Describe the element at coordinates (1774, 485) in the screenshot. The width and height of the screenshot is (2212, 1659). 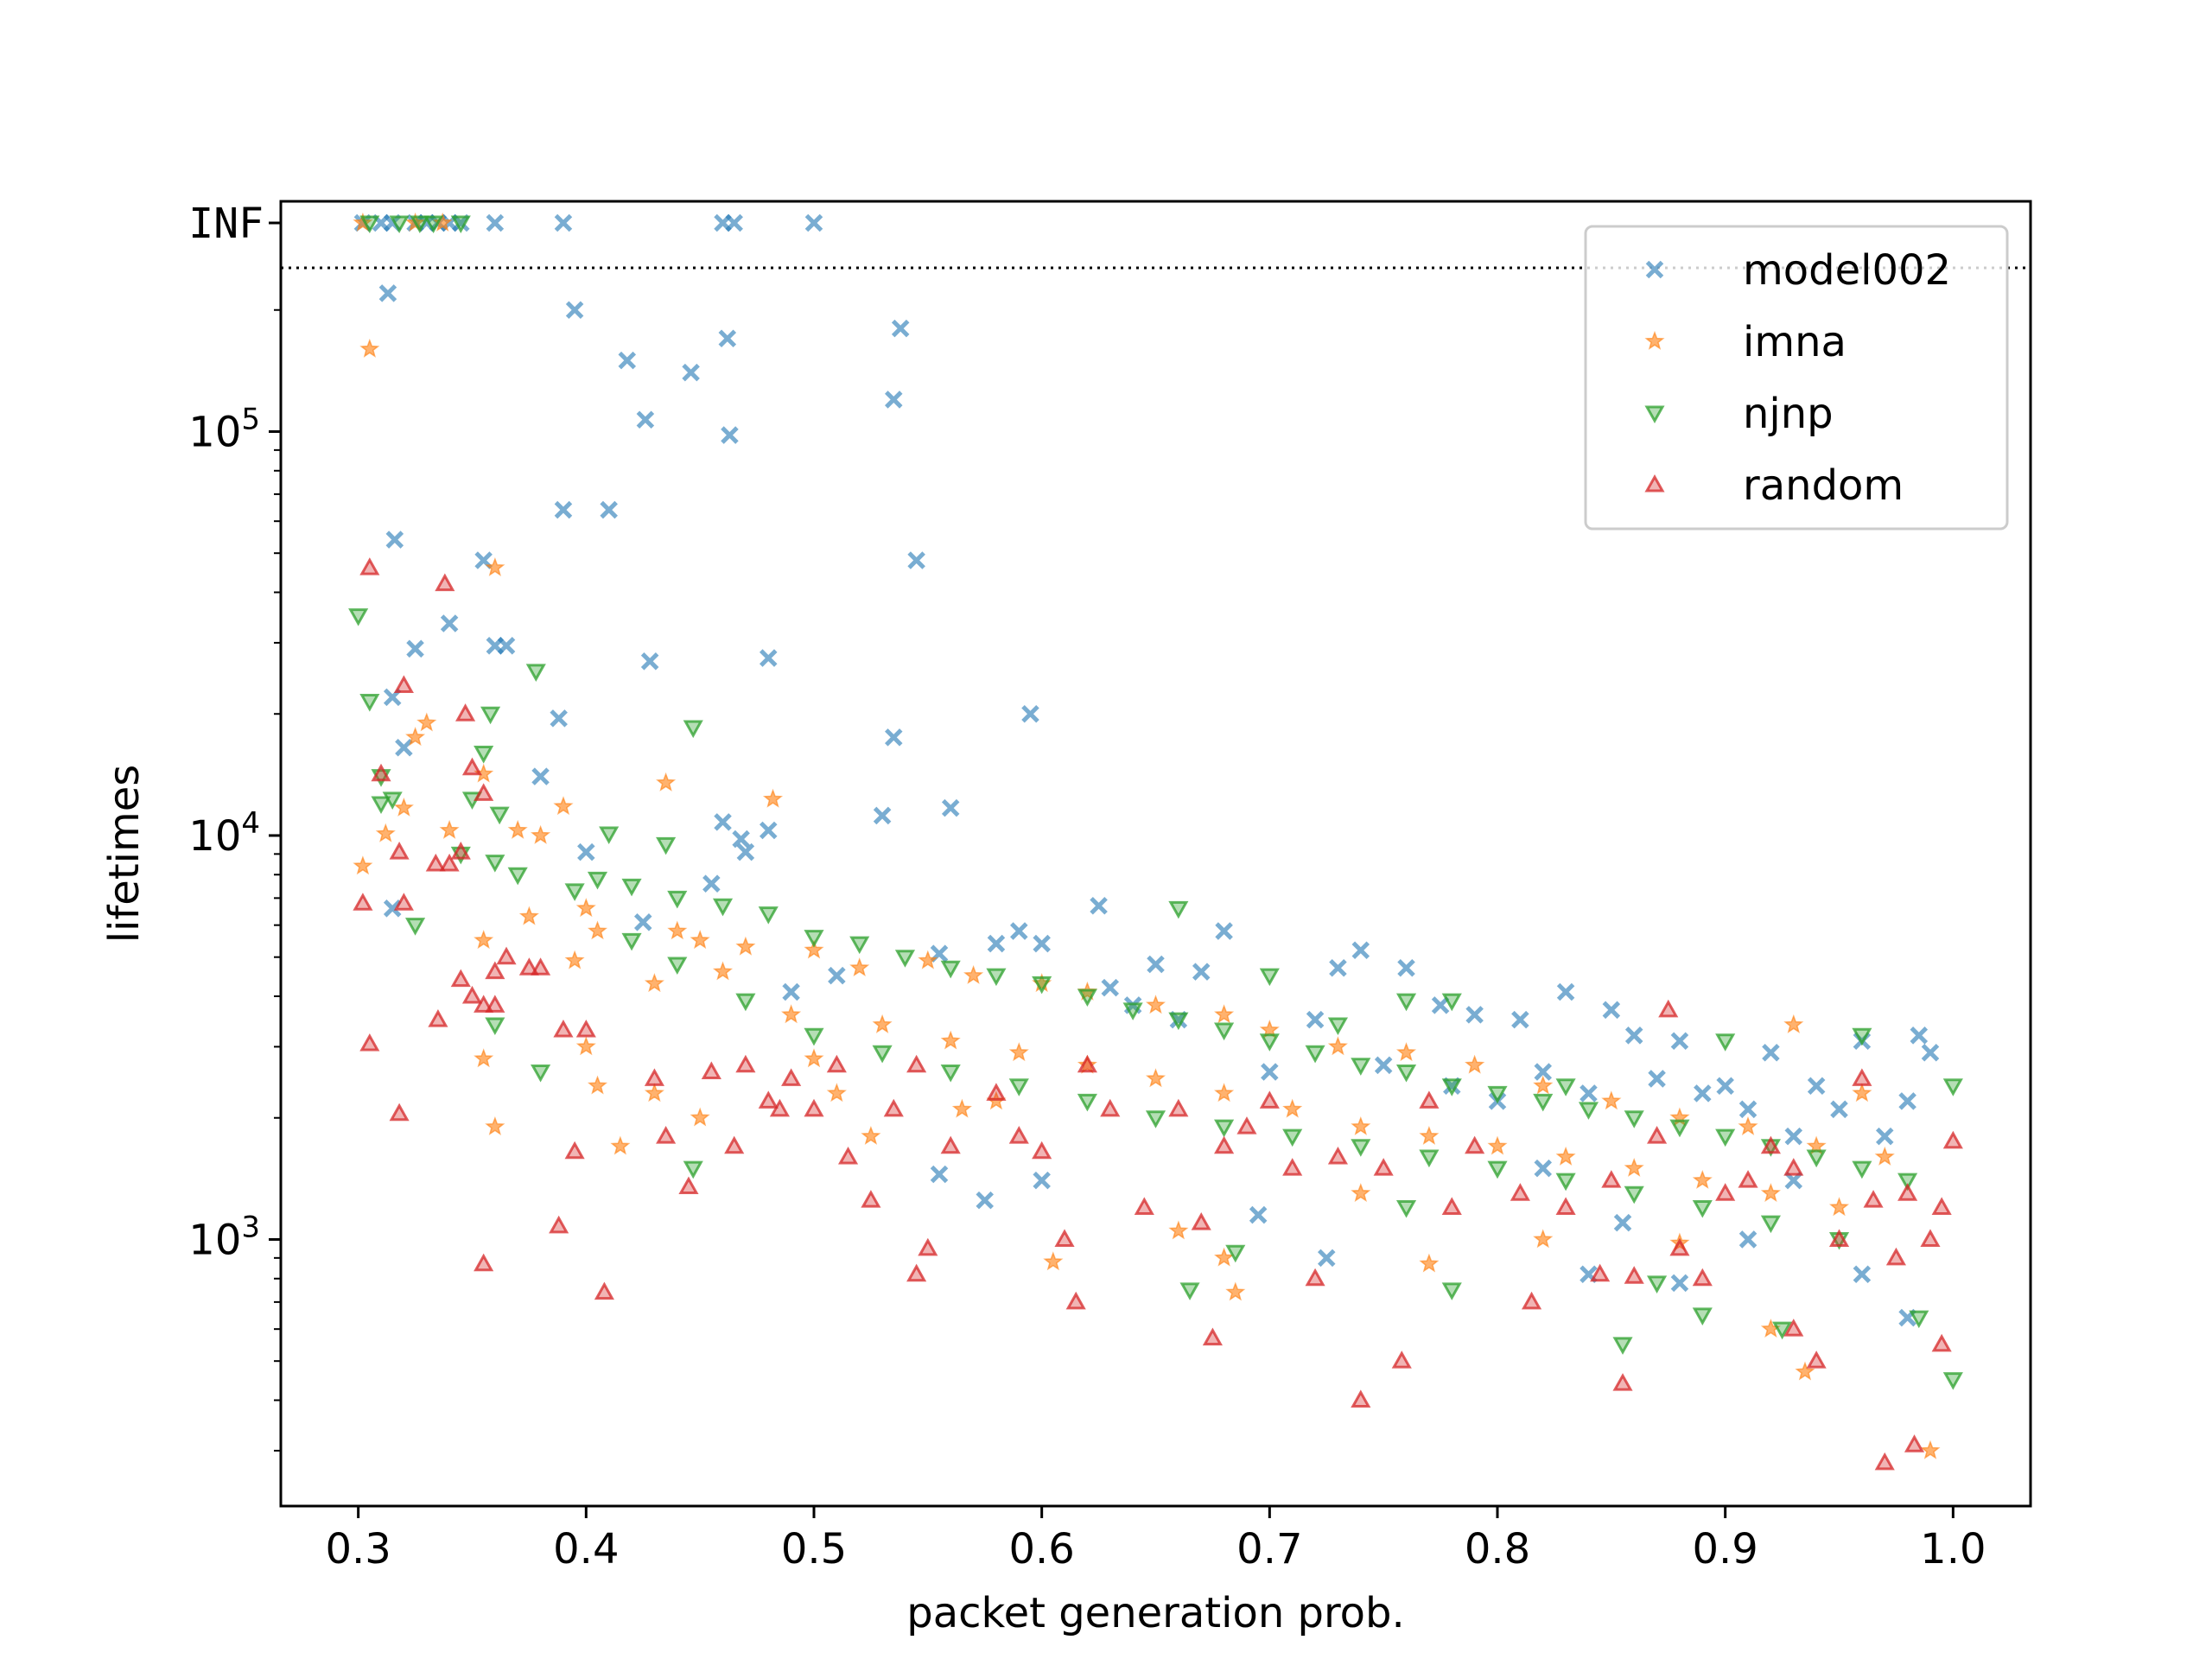
I see `legend-entry-random: random` at that location.